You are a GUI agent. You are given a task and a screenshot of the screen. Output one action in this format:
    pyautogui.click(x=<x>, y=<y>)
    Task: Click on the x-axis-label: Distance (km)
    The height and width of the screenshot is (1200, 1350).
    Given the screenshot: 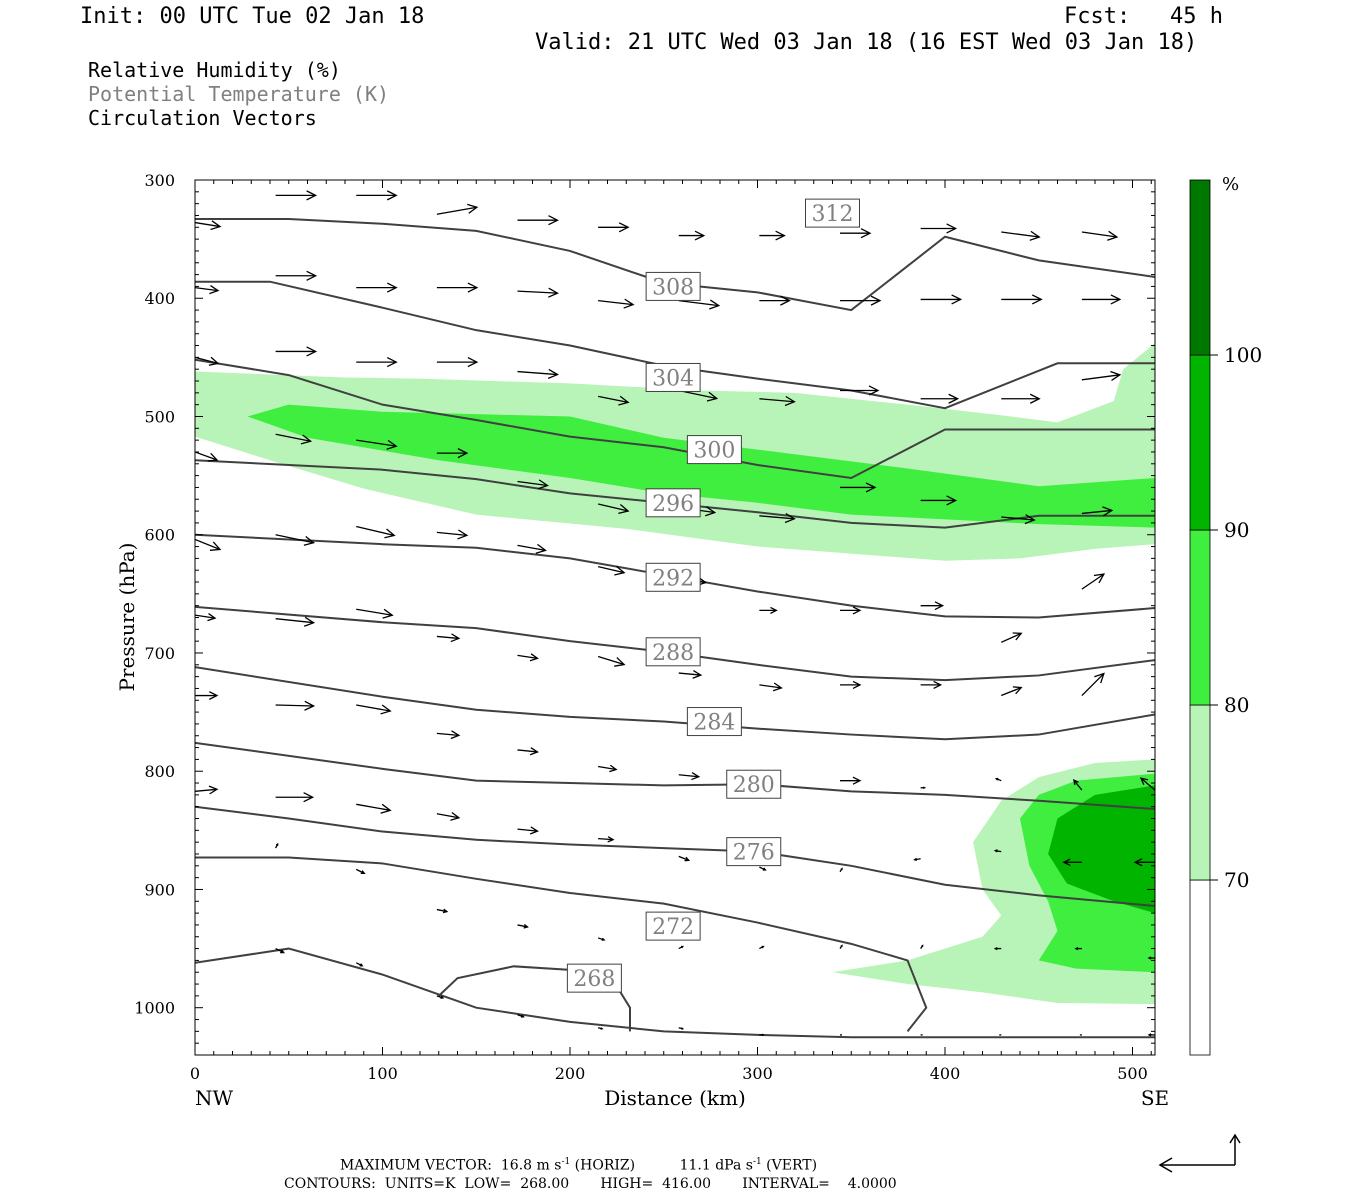 What is the action you would take?
    pyautogui.click(x=675, y=1098)
    